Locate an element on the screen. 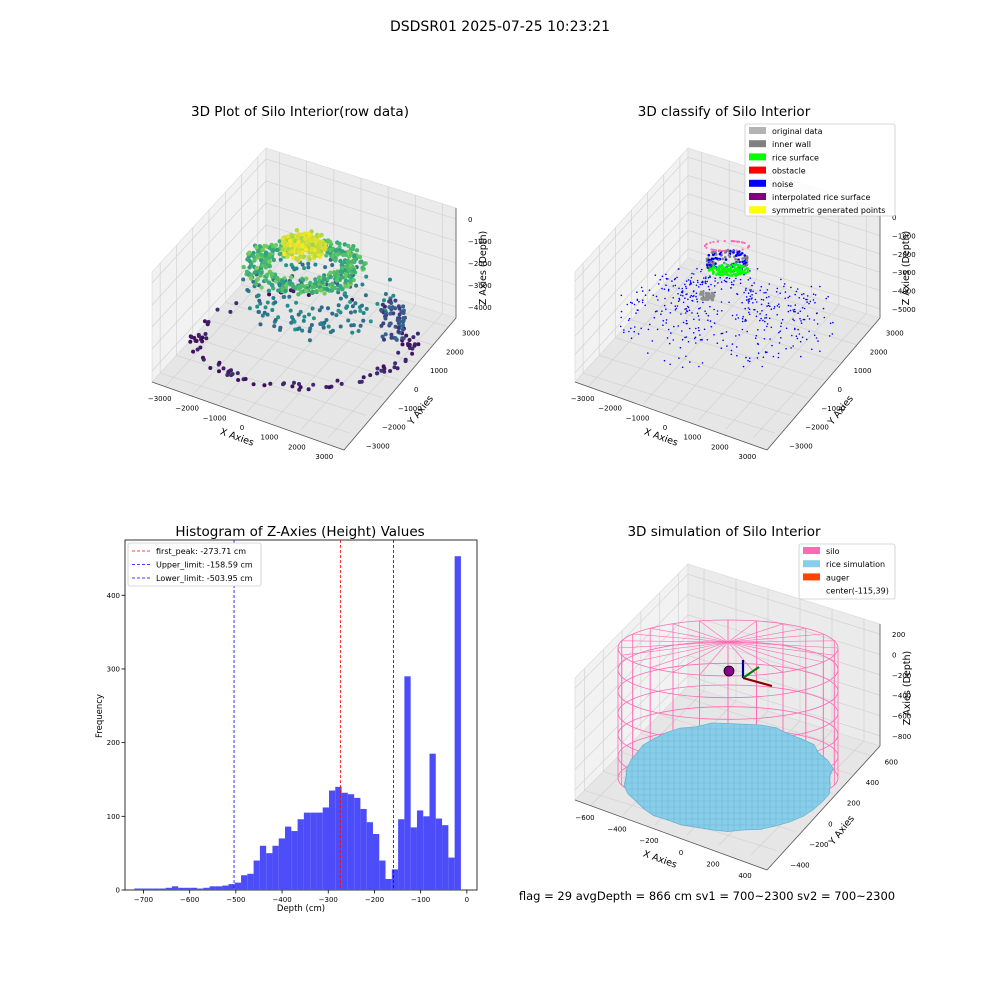  silo-wire-roof is located at coordinates (766, 635).